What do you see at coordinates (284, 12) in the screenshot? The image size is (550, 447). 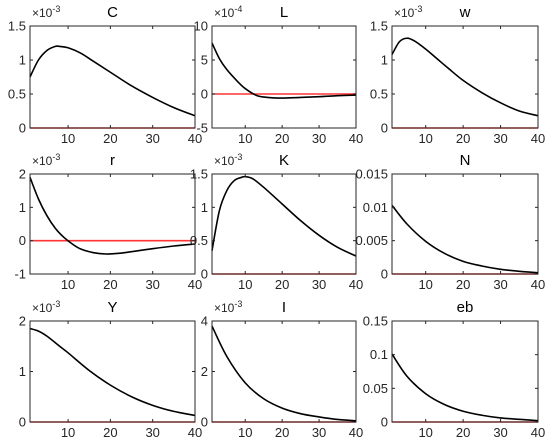 I see `subplot-title: L` at bounding box center [284, 12].